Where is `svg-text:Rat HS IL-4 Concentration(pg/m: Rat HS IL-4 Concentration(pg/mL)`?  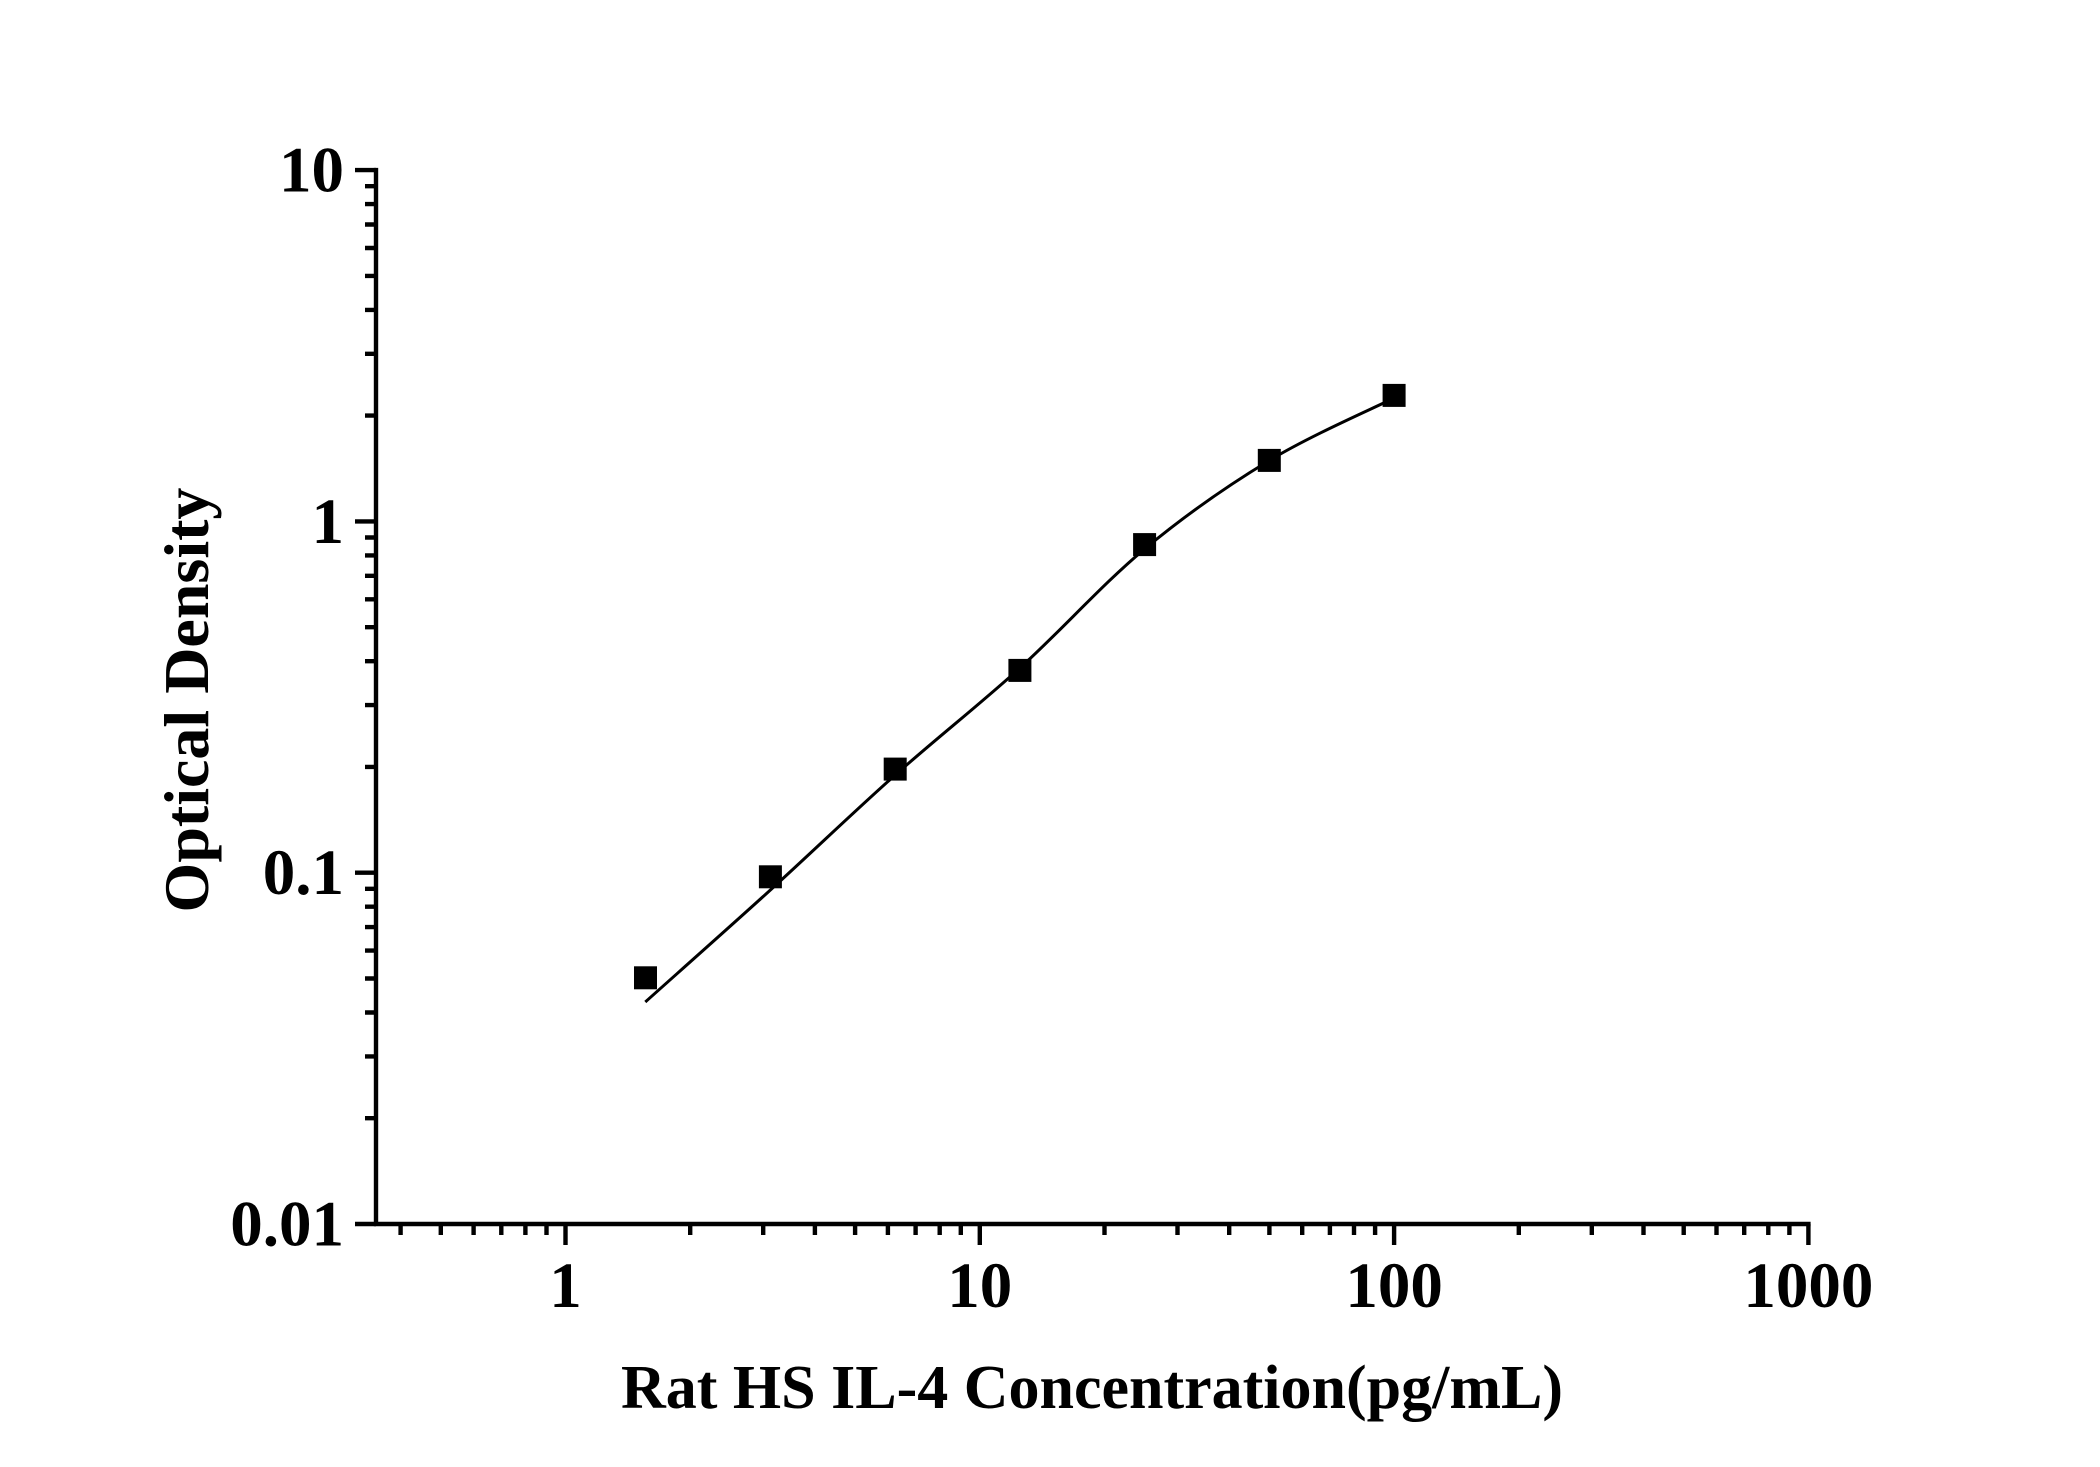 svg-text:Rat HS IL-4 Concentration(pg/m: Rat HS IL-4 Concentration(pg/mL) is located at coordinates (1092, 1388).